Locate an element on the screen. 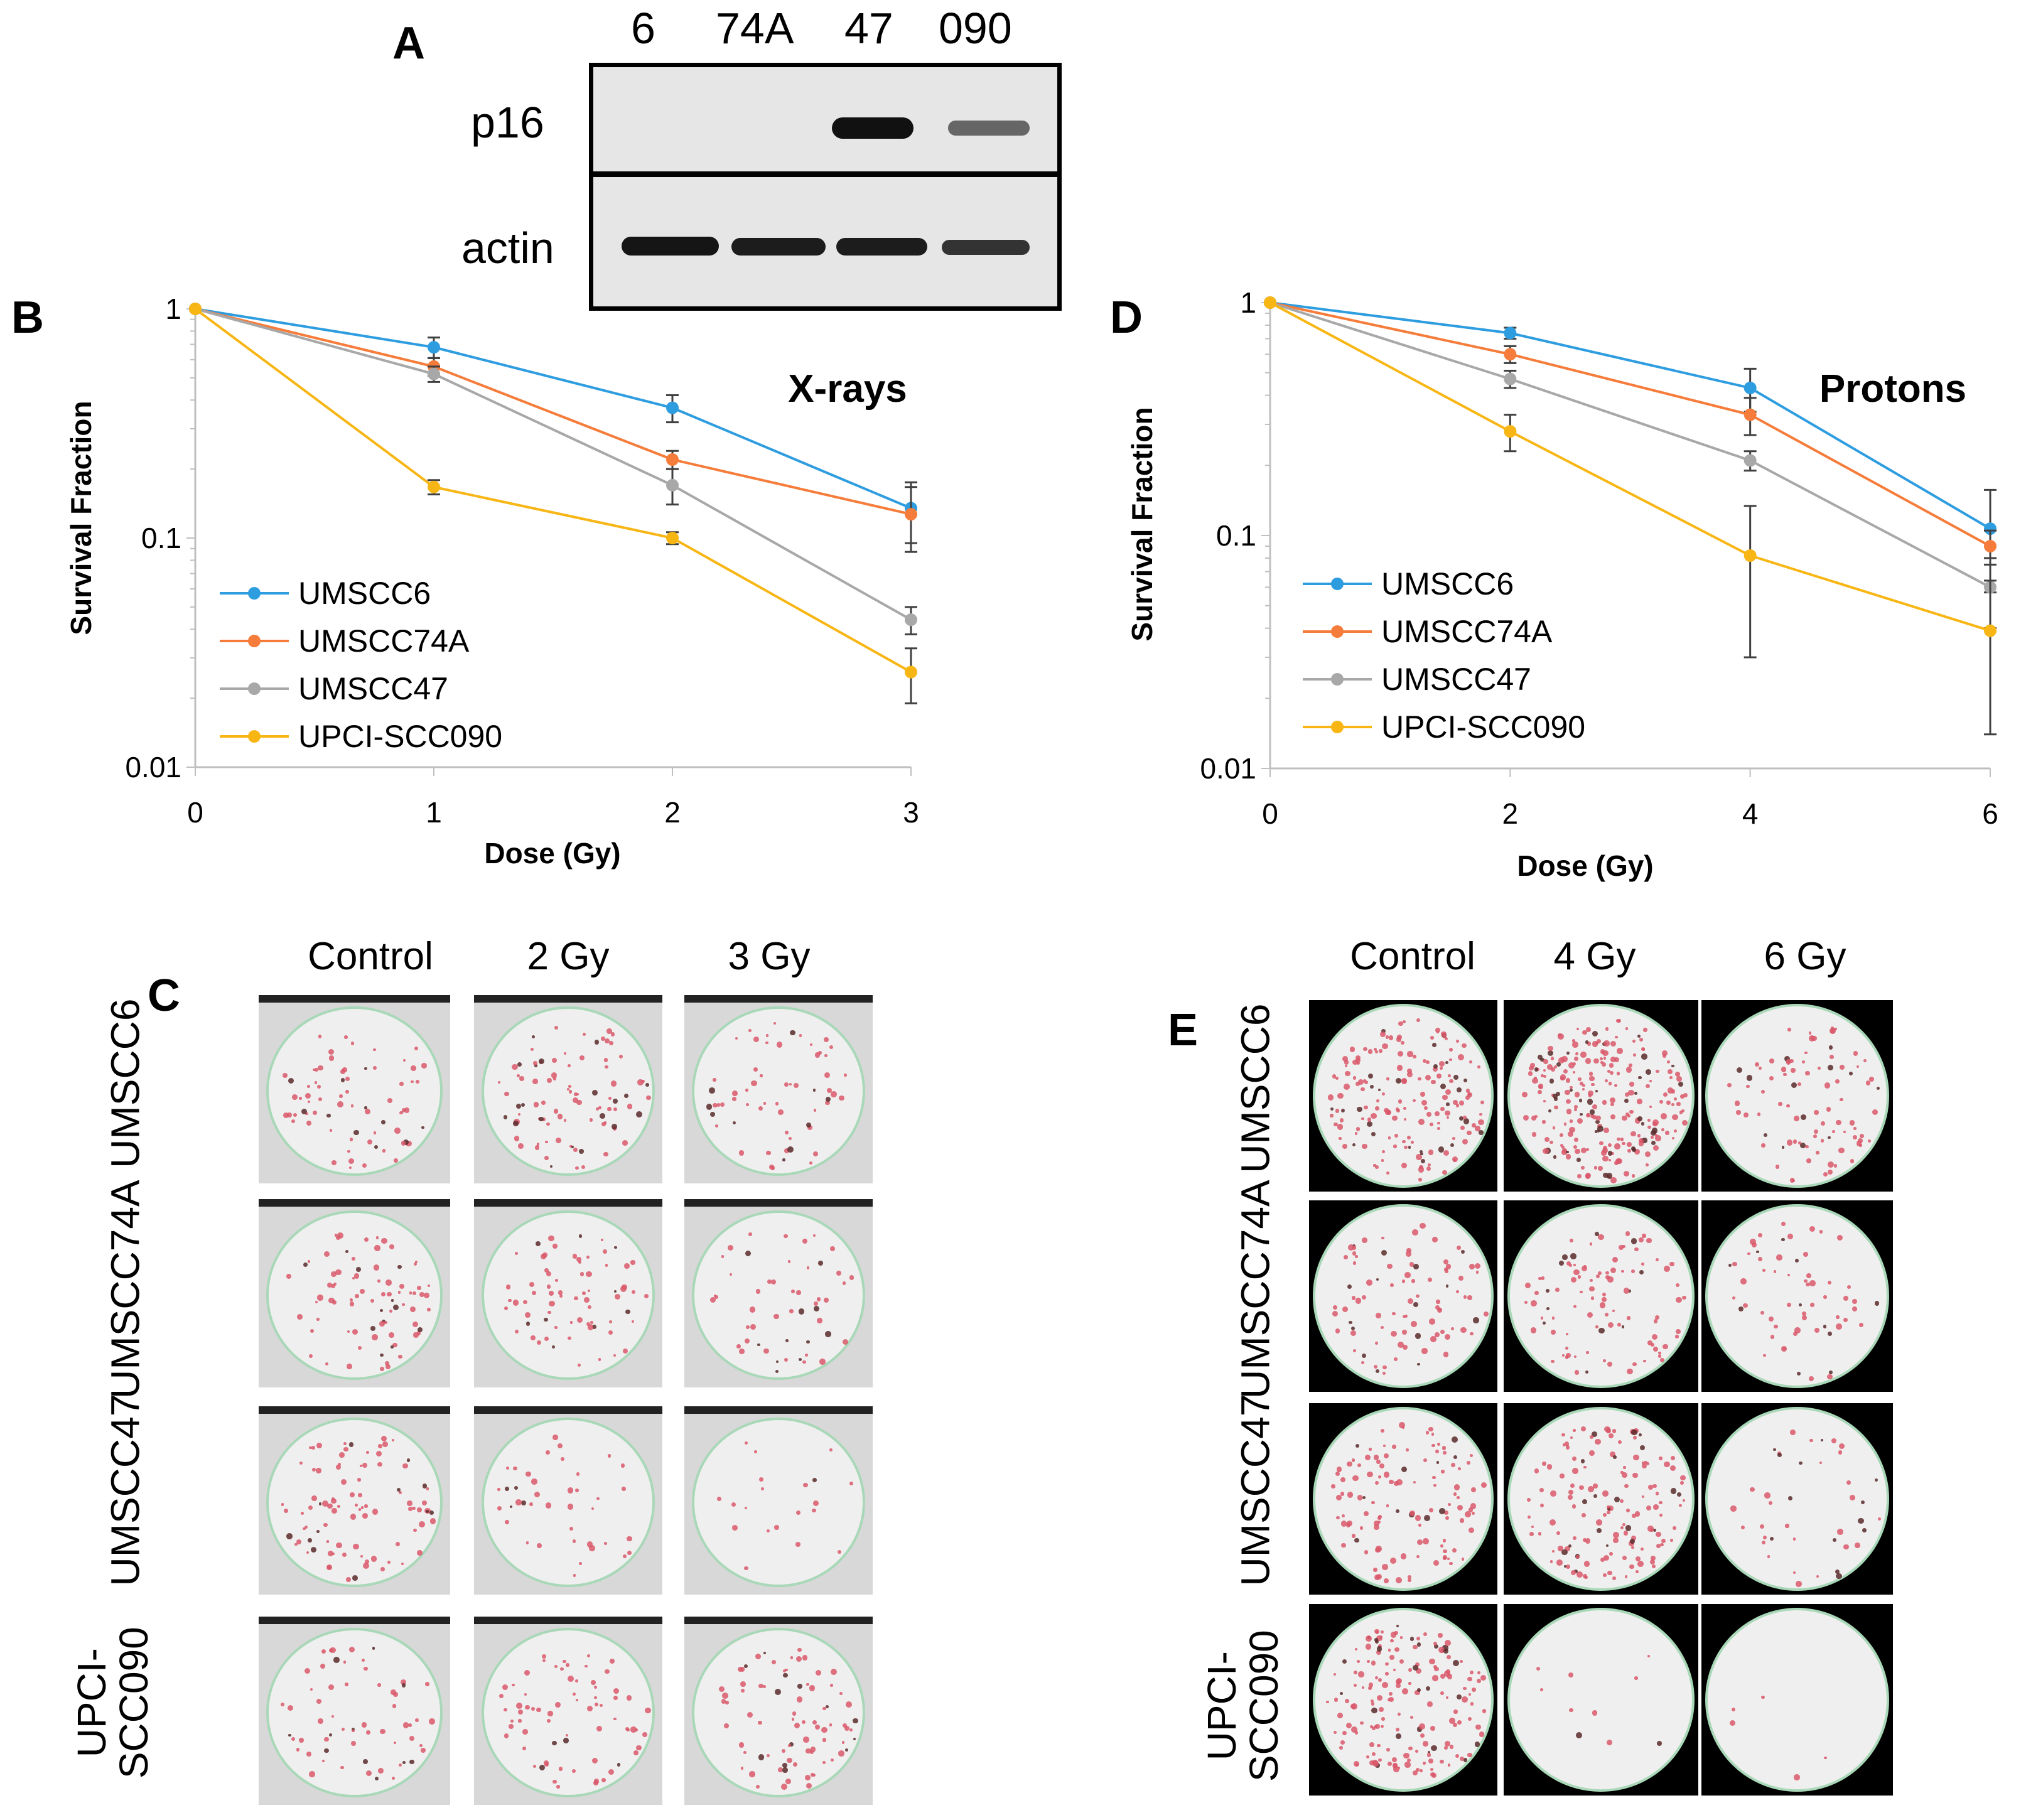  legend-label: UMSCC6 is located at coordinates (364, 593).